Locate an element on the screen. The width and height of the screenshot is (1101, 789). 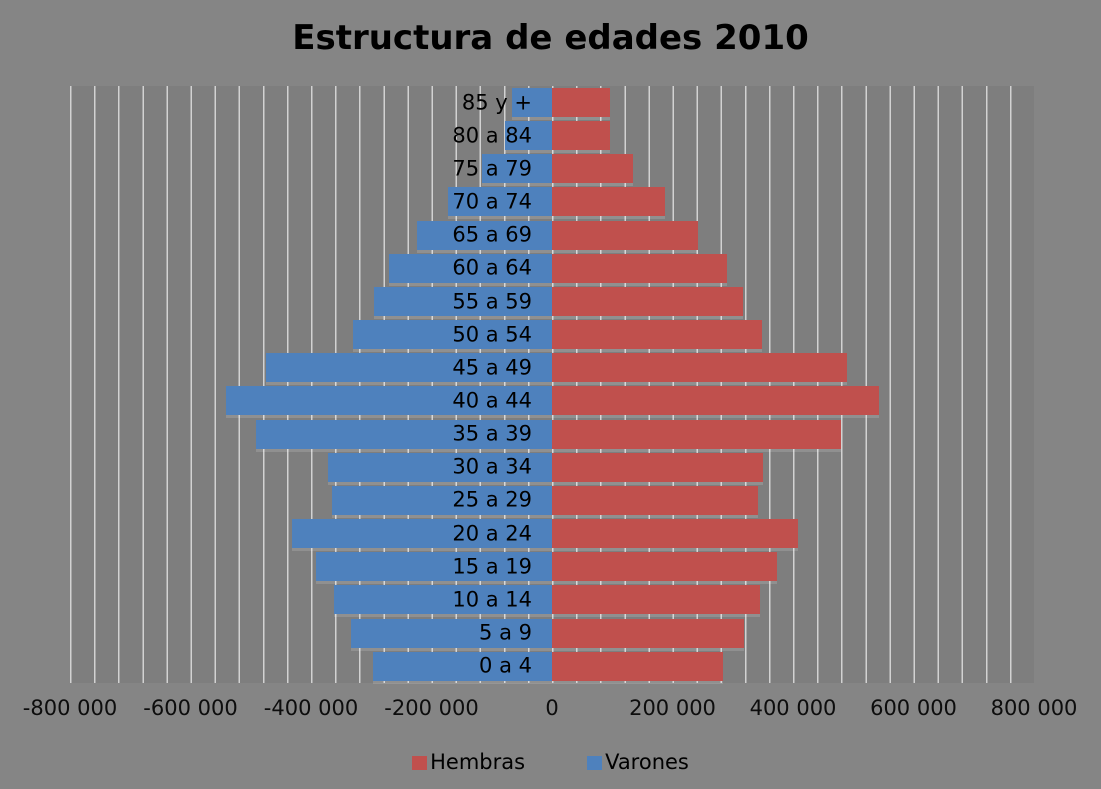
legend-label-hembras: Hembras is located at coordinates (478, 762).